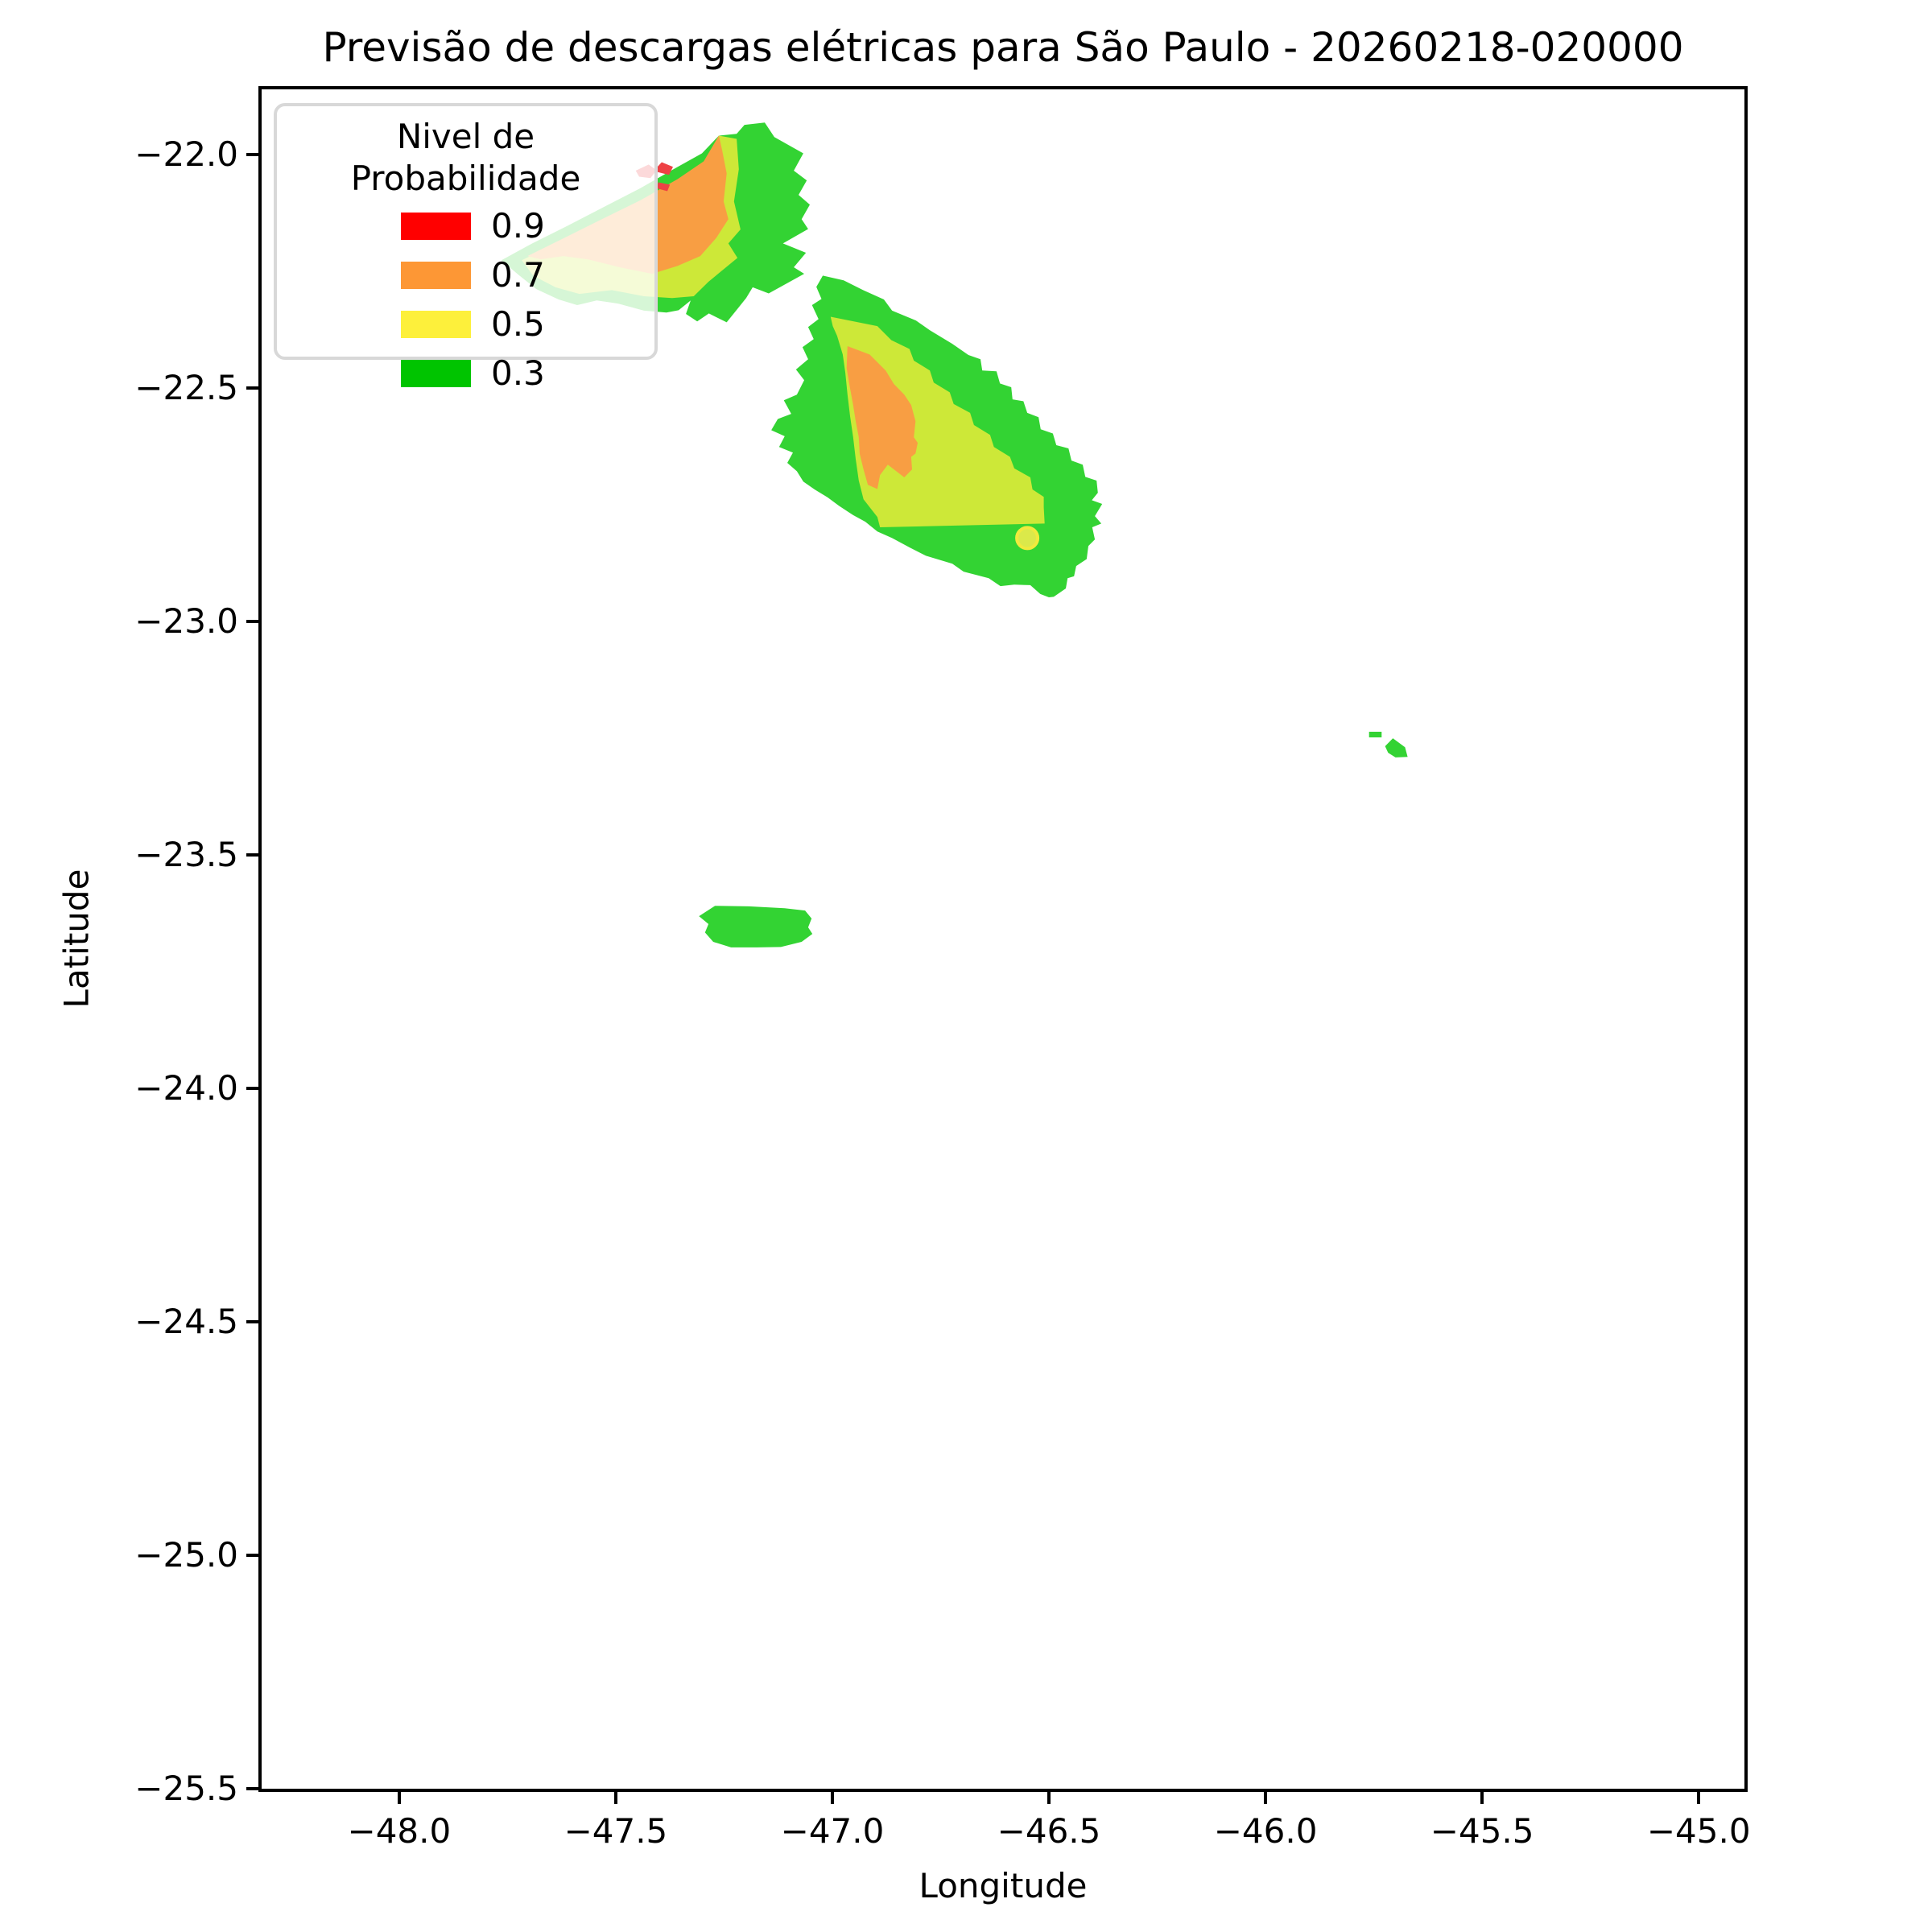 The height and width of the screenshot is (1932, 1932). I want to click on x-tick-label: −45.0, so click(1698, 1831).